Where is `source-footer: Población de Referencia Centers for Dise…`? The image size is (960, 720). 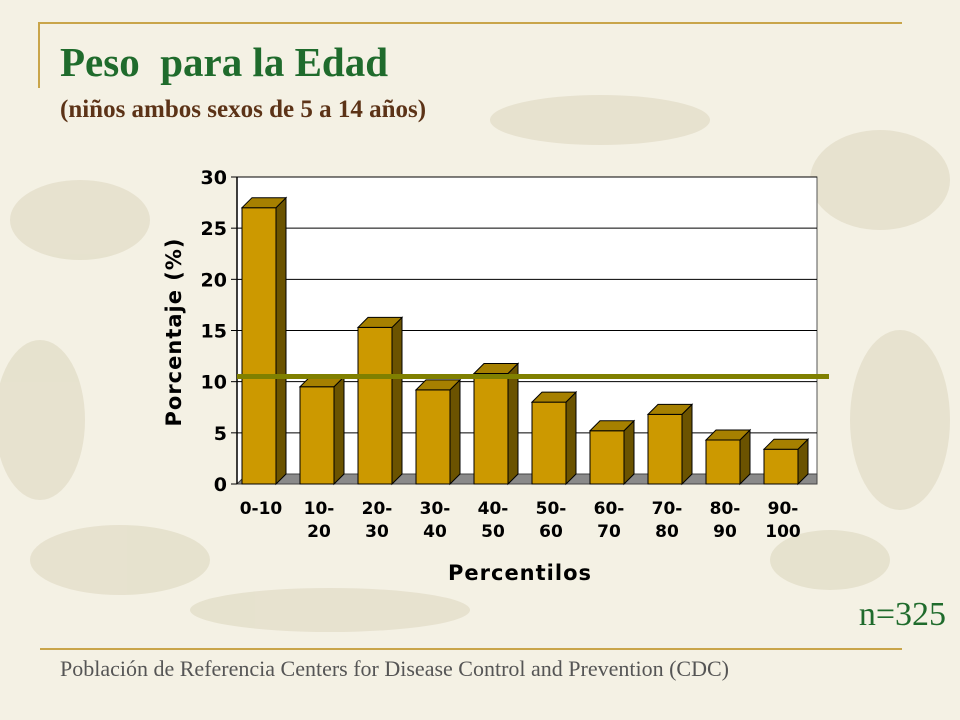 source-footer: Población de Referencia Centers for Dise… is located at coordinates (394, 668).